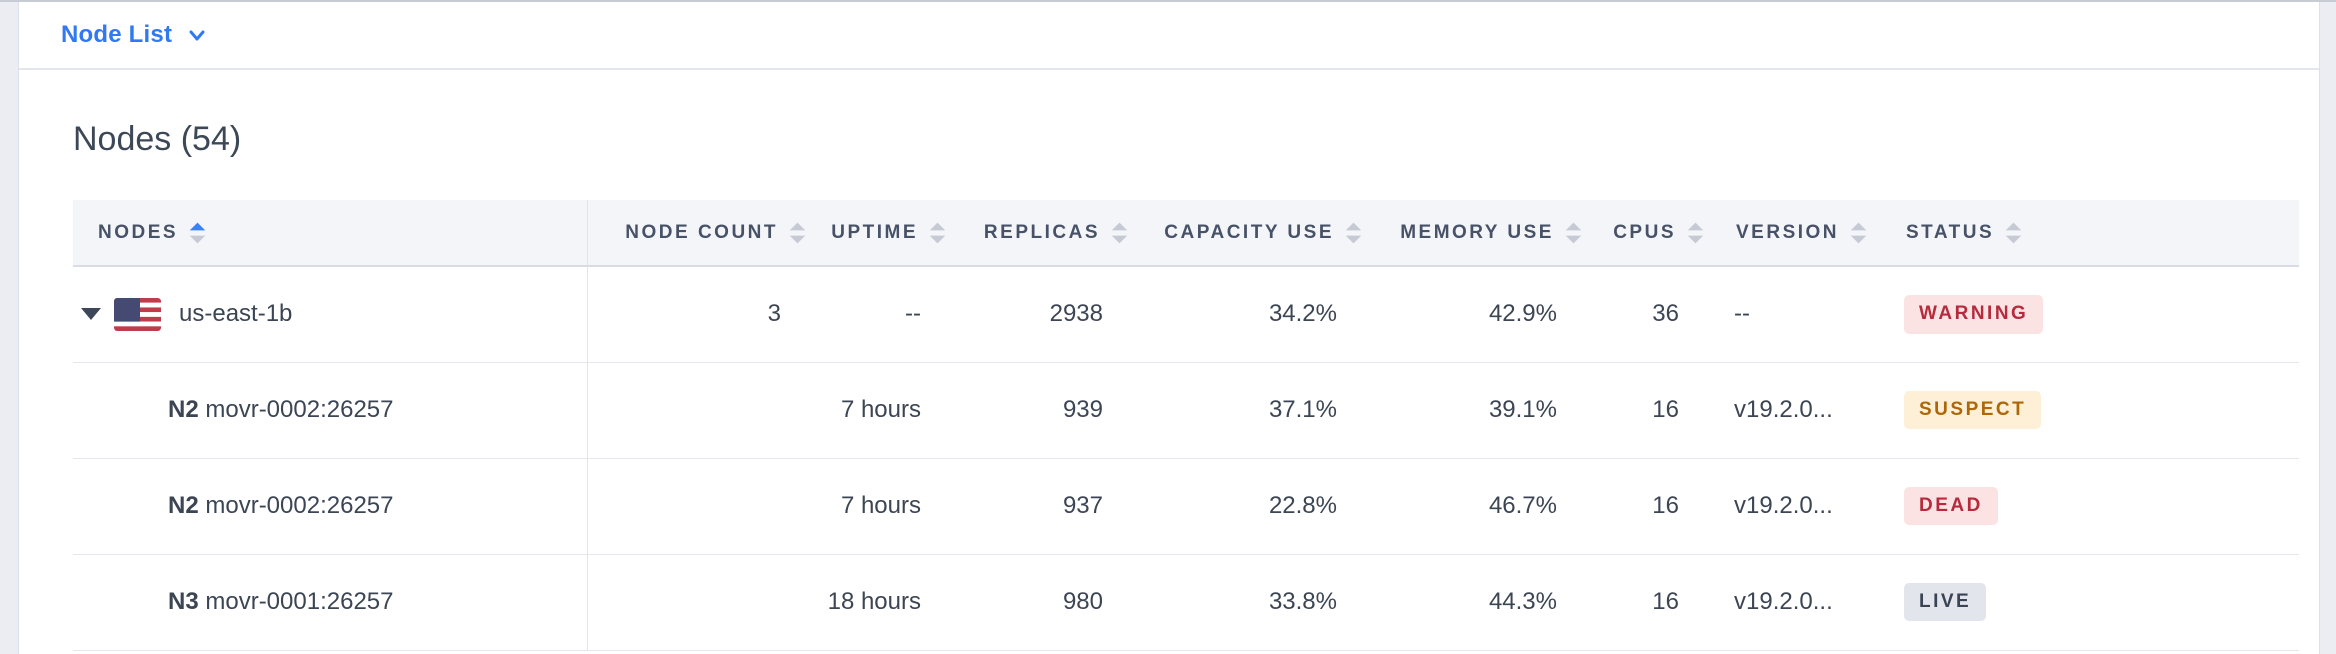 This screenshot has height=654, width=2336. Describe the element at coordinates (1974, 314) in the screenshot. I see `status-badge: WARNING` at that location.